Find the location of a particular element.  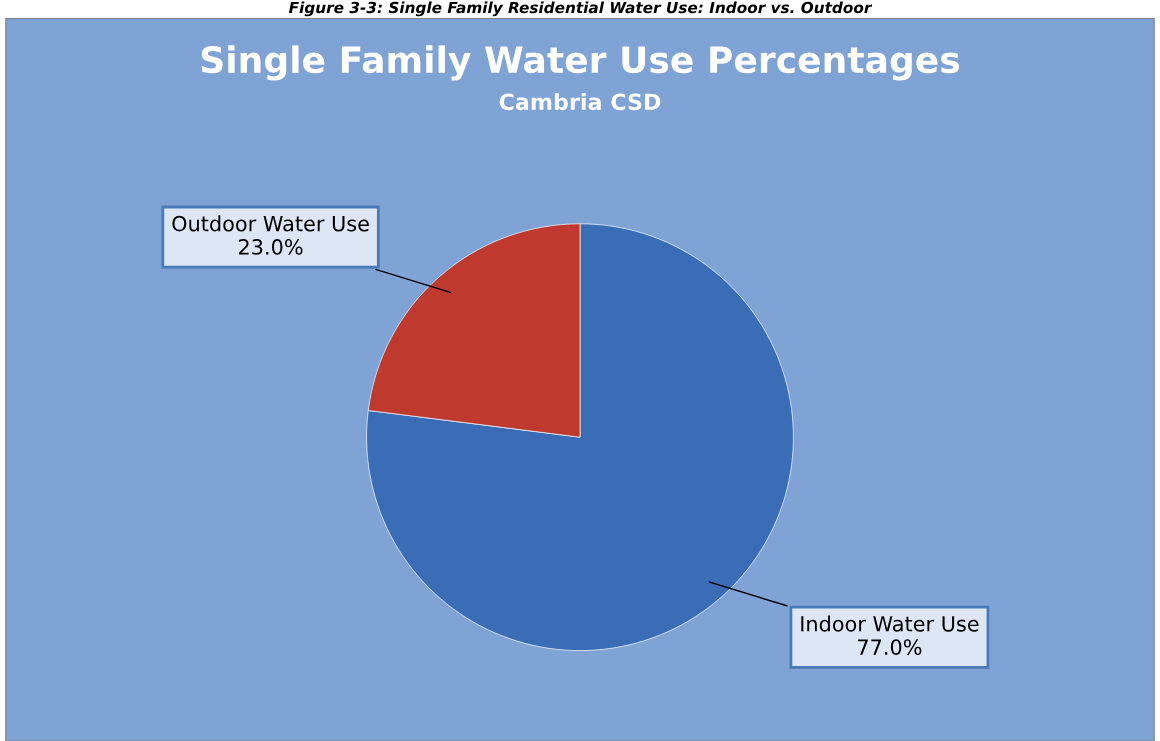

slice-label: Indoor Water Use is located at coordinates (890, 623).